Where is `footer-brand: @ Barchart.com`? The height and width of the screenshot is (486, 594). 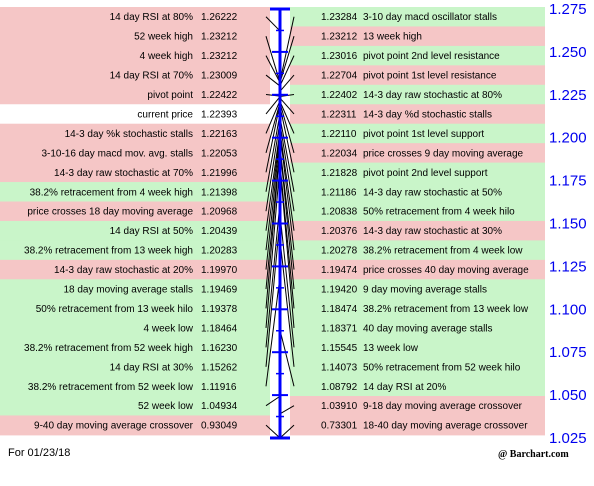 footer-brand: @ Barchart.com is located at coordinates (533, 454).